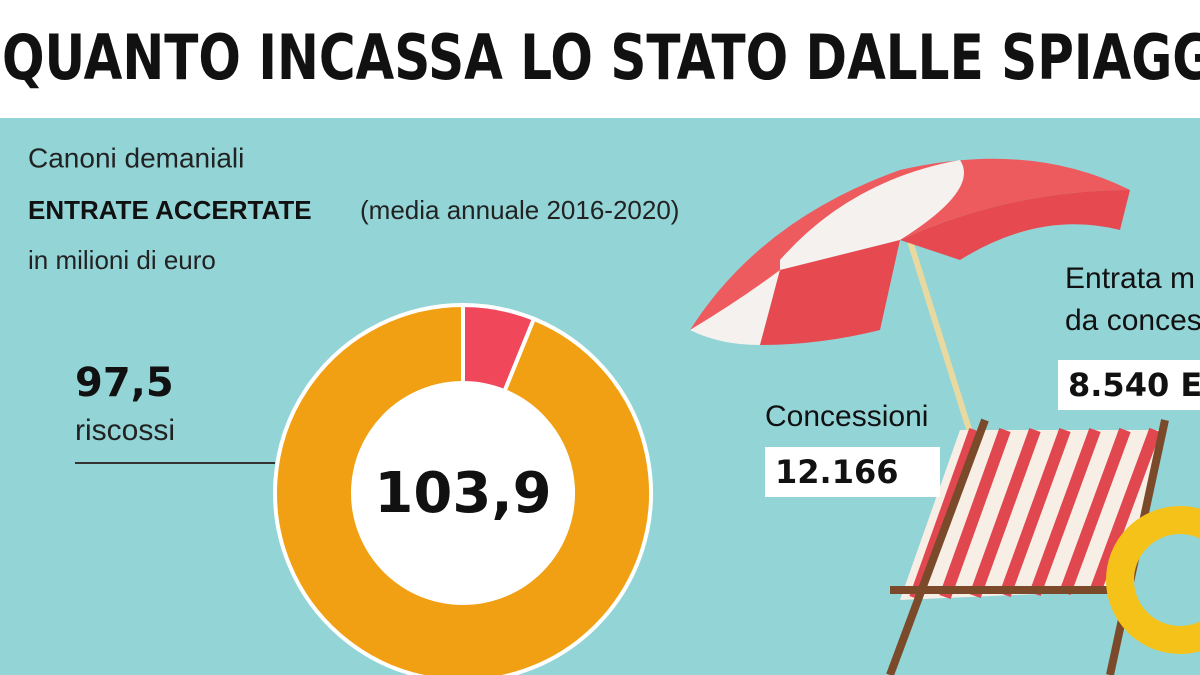 This screenshot has width=1200, height=675. I want to click on subtitle: in milioni di euro, so click(122, 260).